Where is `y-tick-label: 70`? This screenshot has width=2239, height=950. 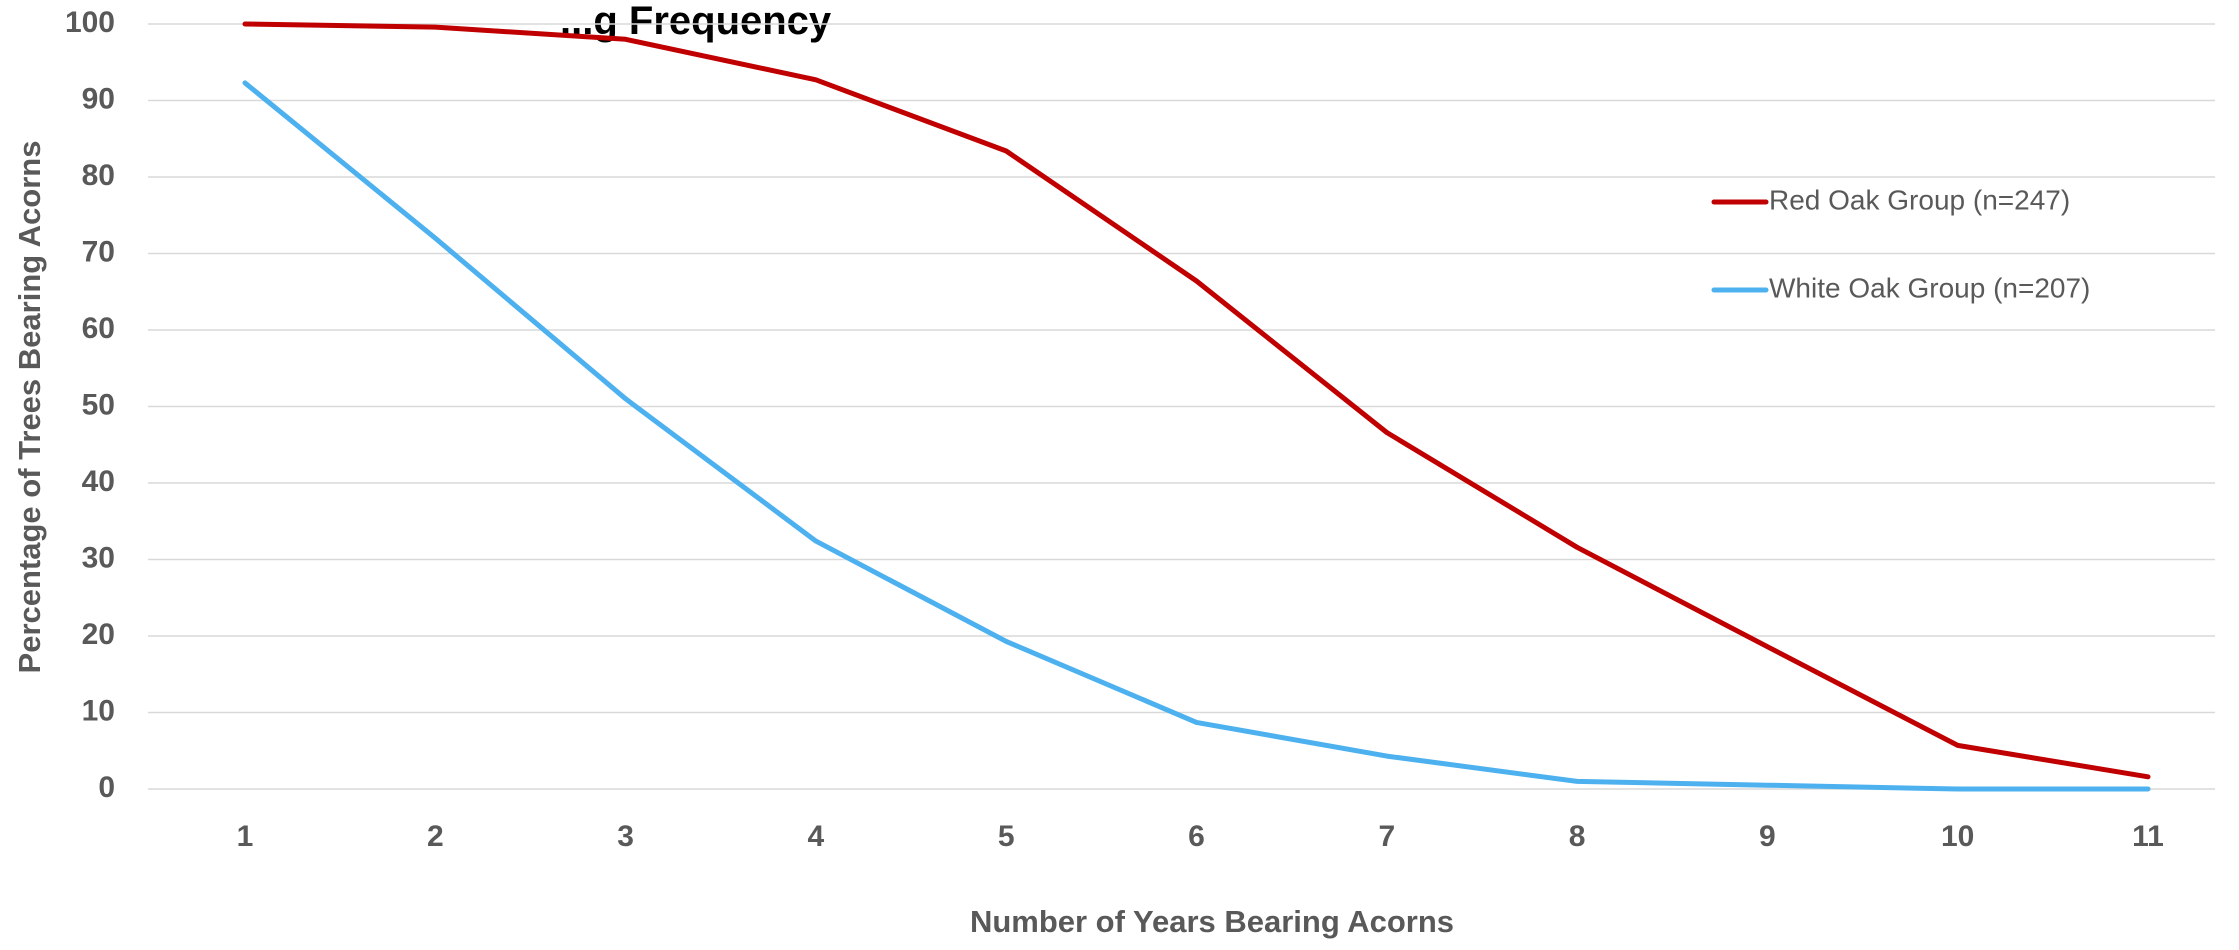
y-tick-label: 70 is located at coordinates (98, 251).